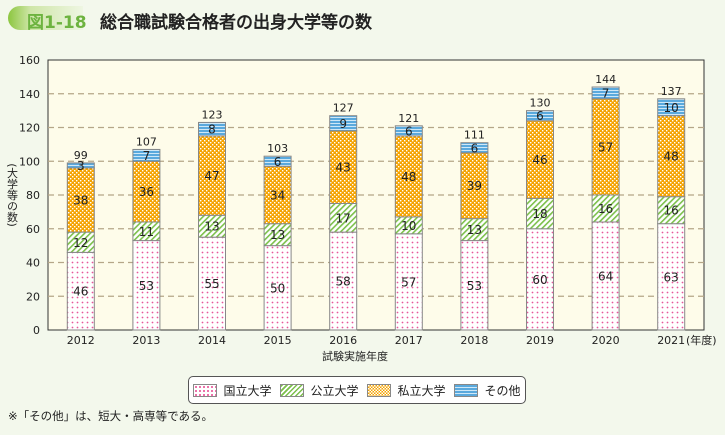  Describe the element at coordinates (212, 340) in the screenshot. I see `x-tick-label: 2014` at that location.